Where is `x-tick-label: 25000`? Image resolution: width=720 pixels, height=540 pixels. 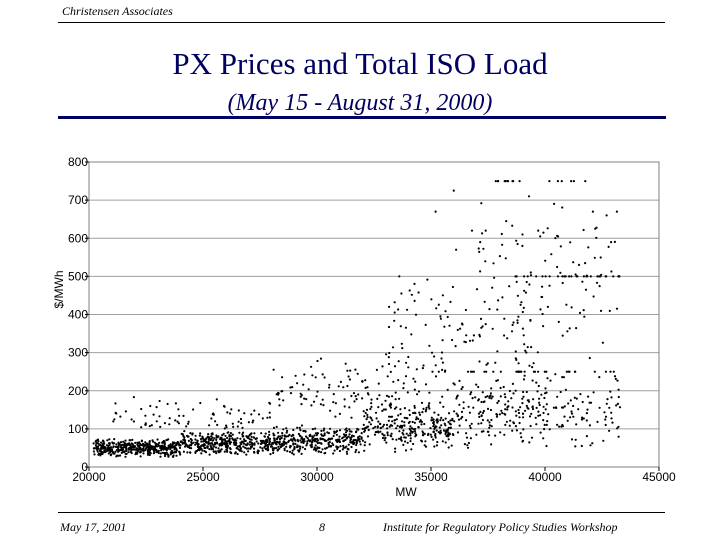 x-tick-label: 25000 is located at coordinates (203, 477).